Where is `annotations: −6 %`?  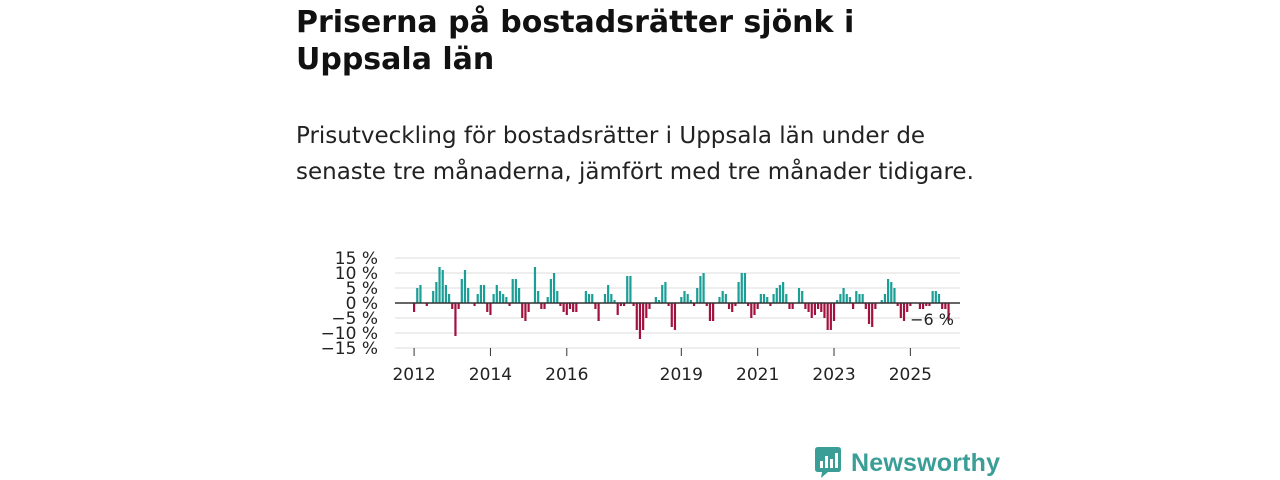
annotations: −6 % is located at coordinates (932, 319).